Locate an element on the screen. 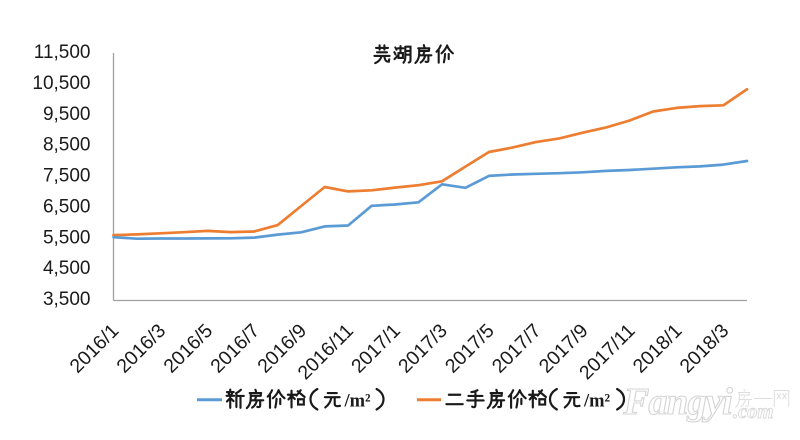 The width and height of the screenshot is (800, 440). svg-text: Fangyi is located at coordinates (678, 402).